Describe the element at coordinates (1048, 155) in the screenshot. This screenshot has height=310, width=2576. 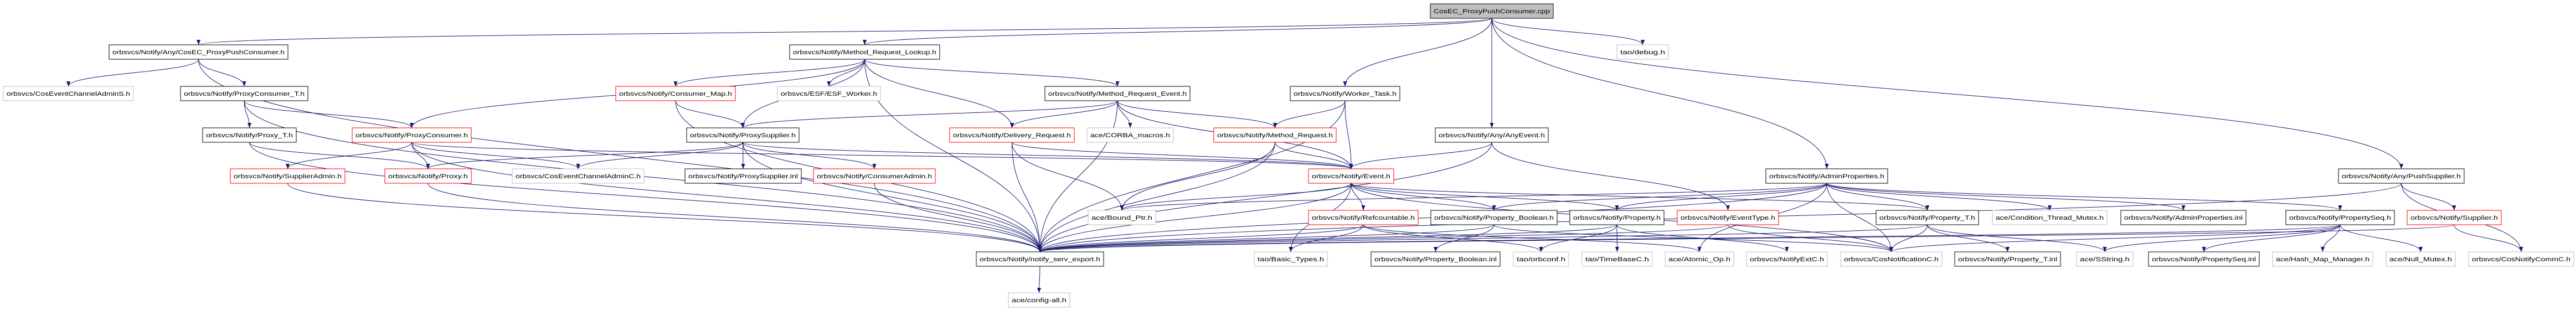
I see `edge-orbsvcs-notify-proxysupplier-h-to-orbsvcs-notify-event-h` at that location.